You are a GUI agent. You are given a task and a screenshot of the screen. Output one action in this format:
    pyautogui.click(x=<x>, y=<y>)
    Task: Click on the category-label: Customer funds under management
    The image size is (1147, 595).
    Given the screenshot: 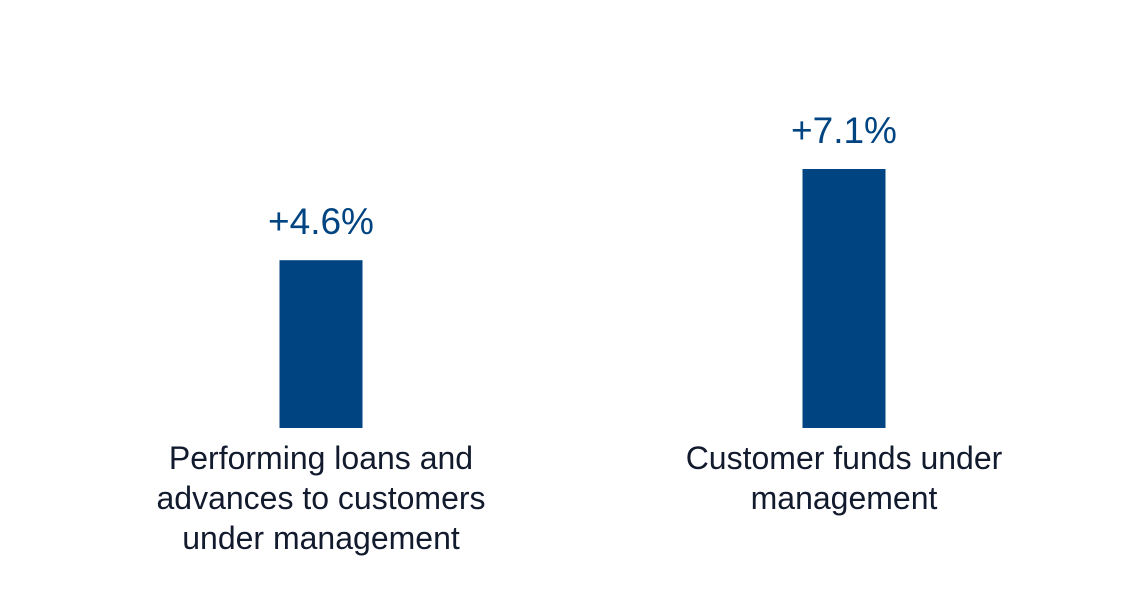 What is the action you would take?
    pyautogui.click(x=844, y=478)
    